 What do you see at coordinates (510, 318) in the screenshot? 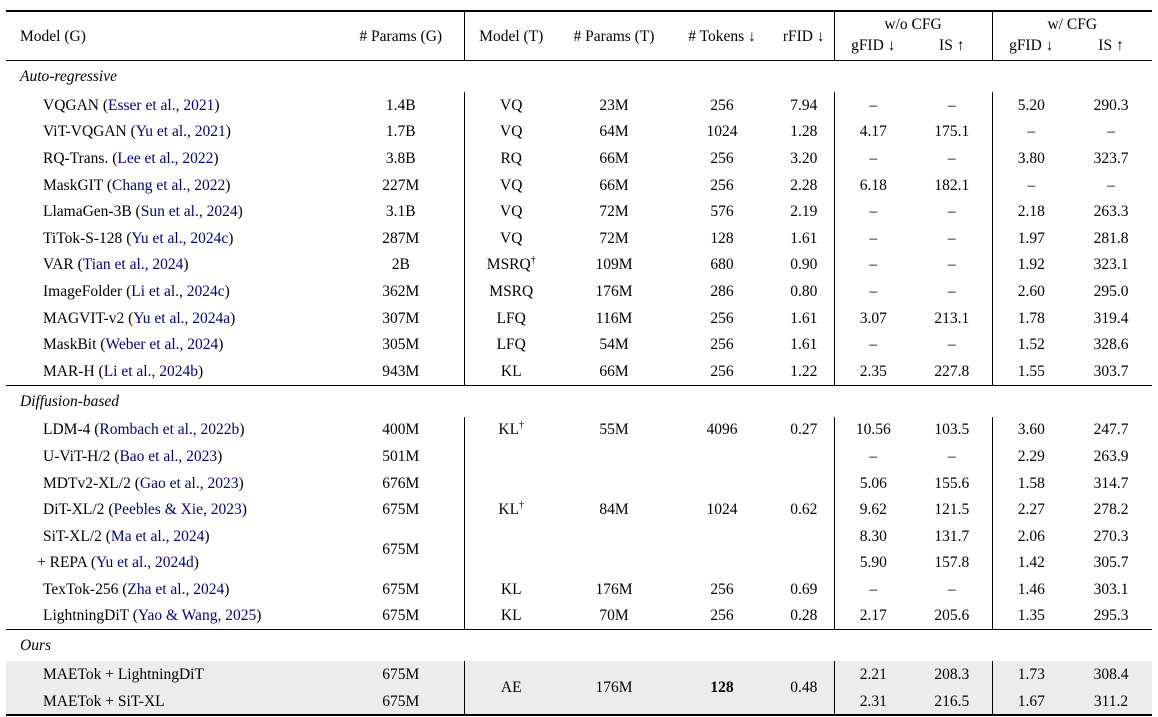
I see `model-t-cell: LFQ` at bounding box center [510, 318].